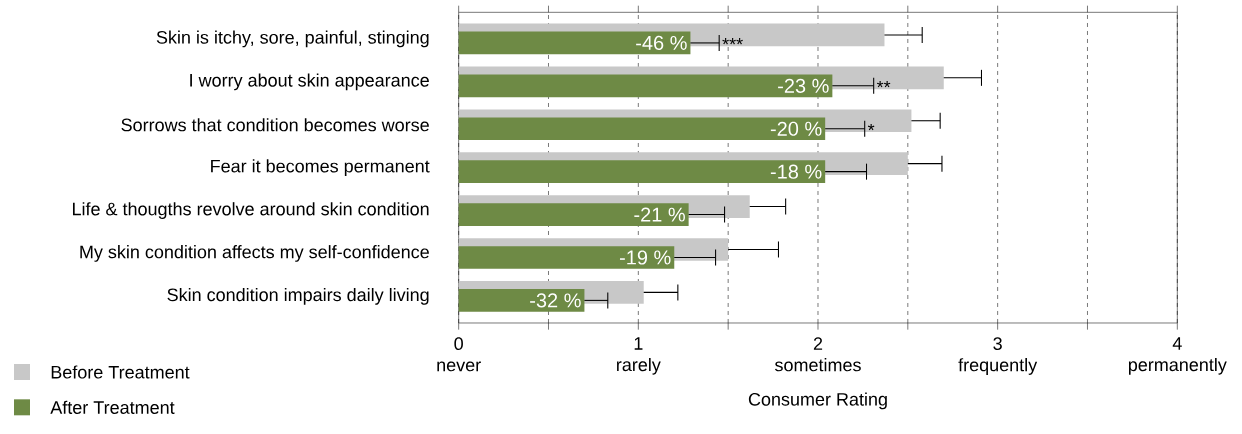 Image resolution: width=1242 pixels, height=434 pixels. What do you see at coordinates (1177, 356) in the screenshot?
I see `x-tick-label: 4 permanently` at bounding box center [1177, 356].